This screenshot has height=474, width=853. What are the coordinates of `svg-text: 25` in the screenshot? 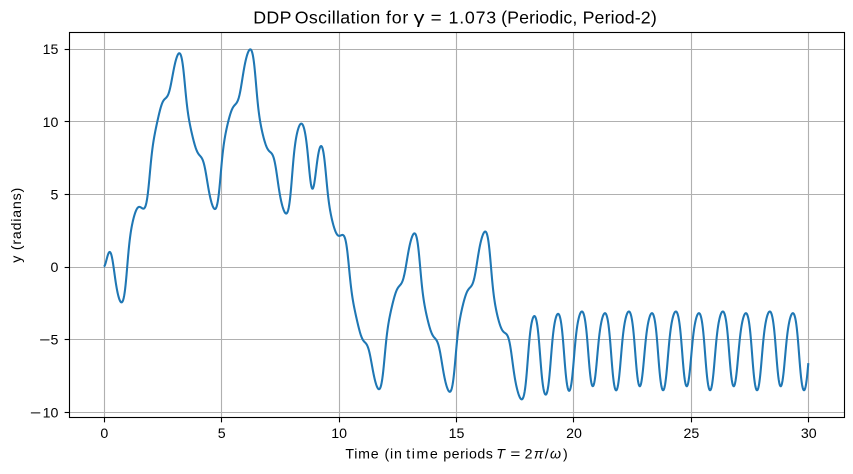 It's located at (691, 434).